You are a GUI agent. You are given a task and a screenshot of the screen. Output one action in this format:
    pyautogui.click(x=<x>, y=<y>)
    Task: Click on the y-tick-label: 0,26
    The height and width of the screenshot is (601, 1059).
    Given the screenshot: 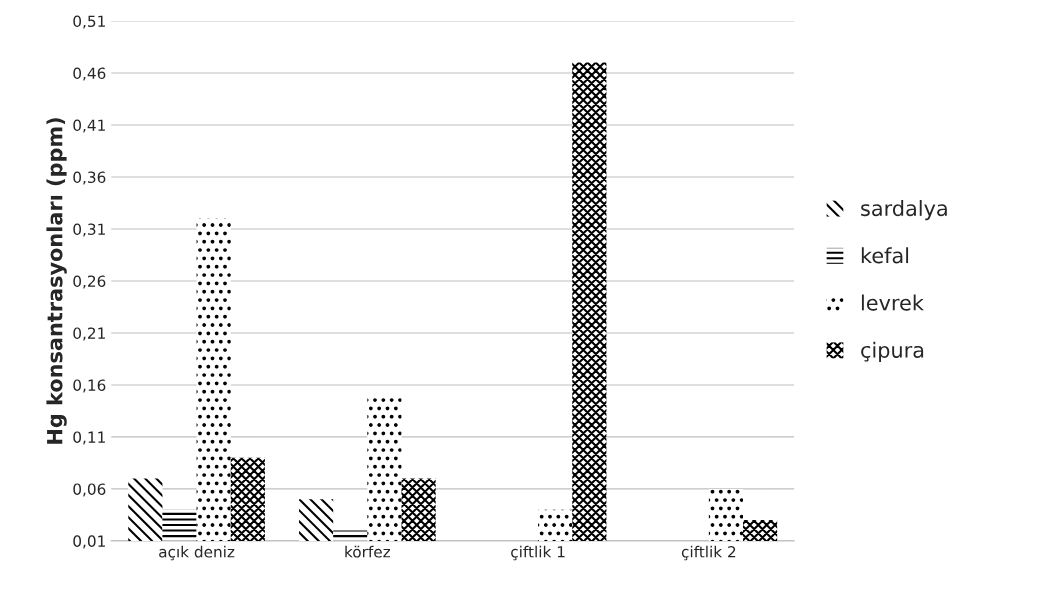 What is the action you would take?
    pyautogui.click(x=89, y=282)
    